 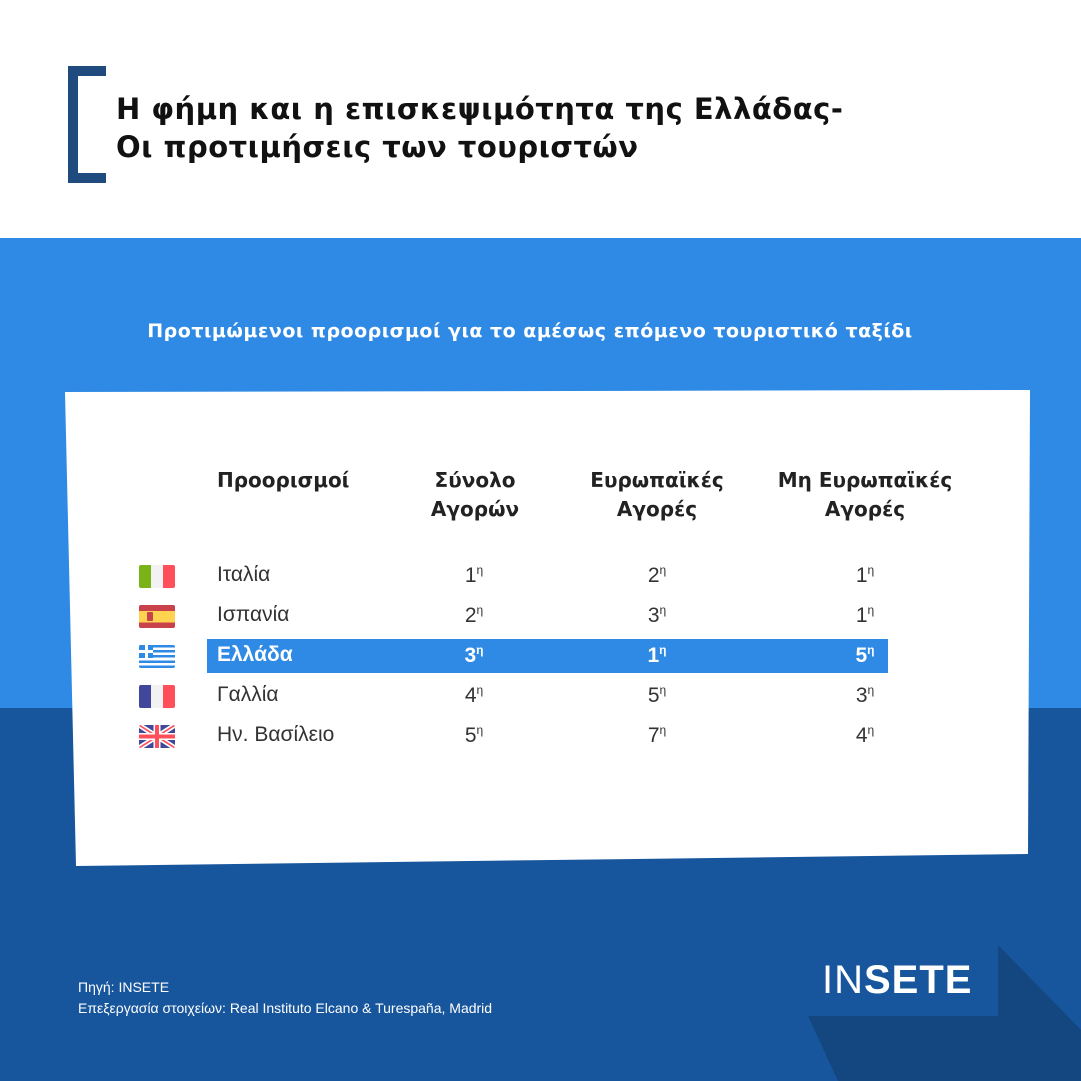 What do you see at coordinates (253, 614) in the screenshot?
I see `destination-name: Ισπανία` at bounding box center [253, 614].